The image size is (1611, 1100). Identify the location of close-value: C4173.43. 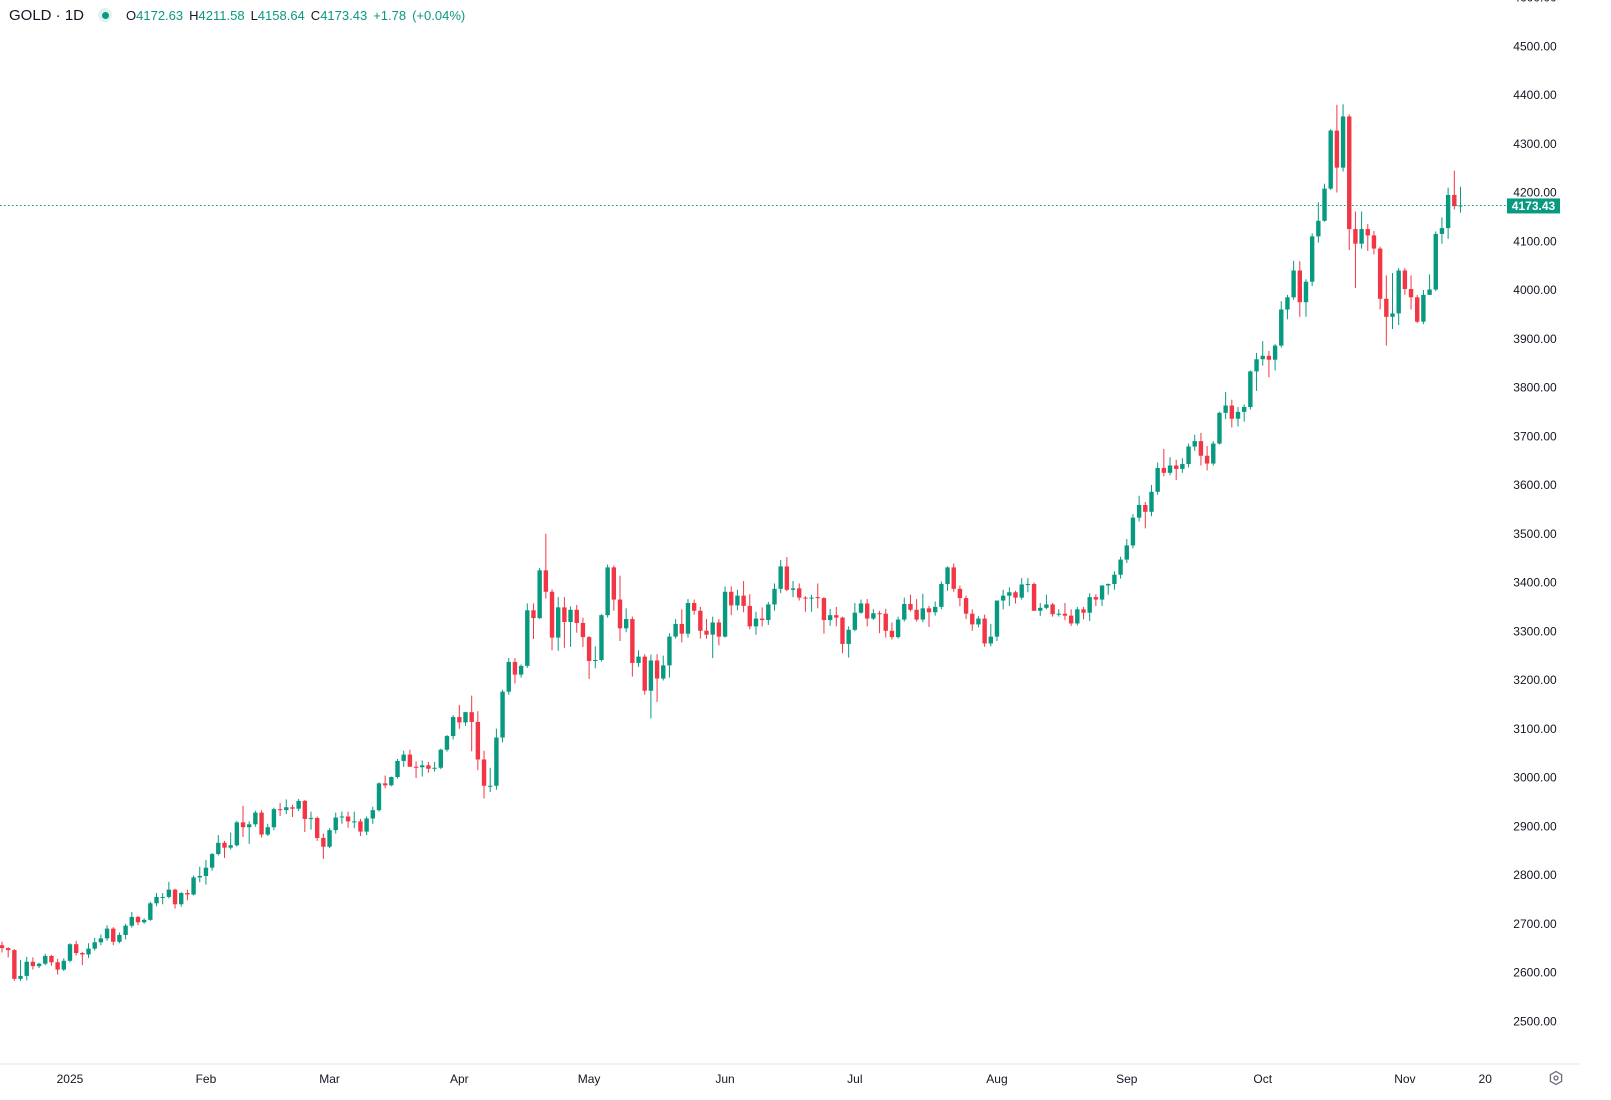
(339, 15).